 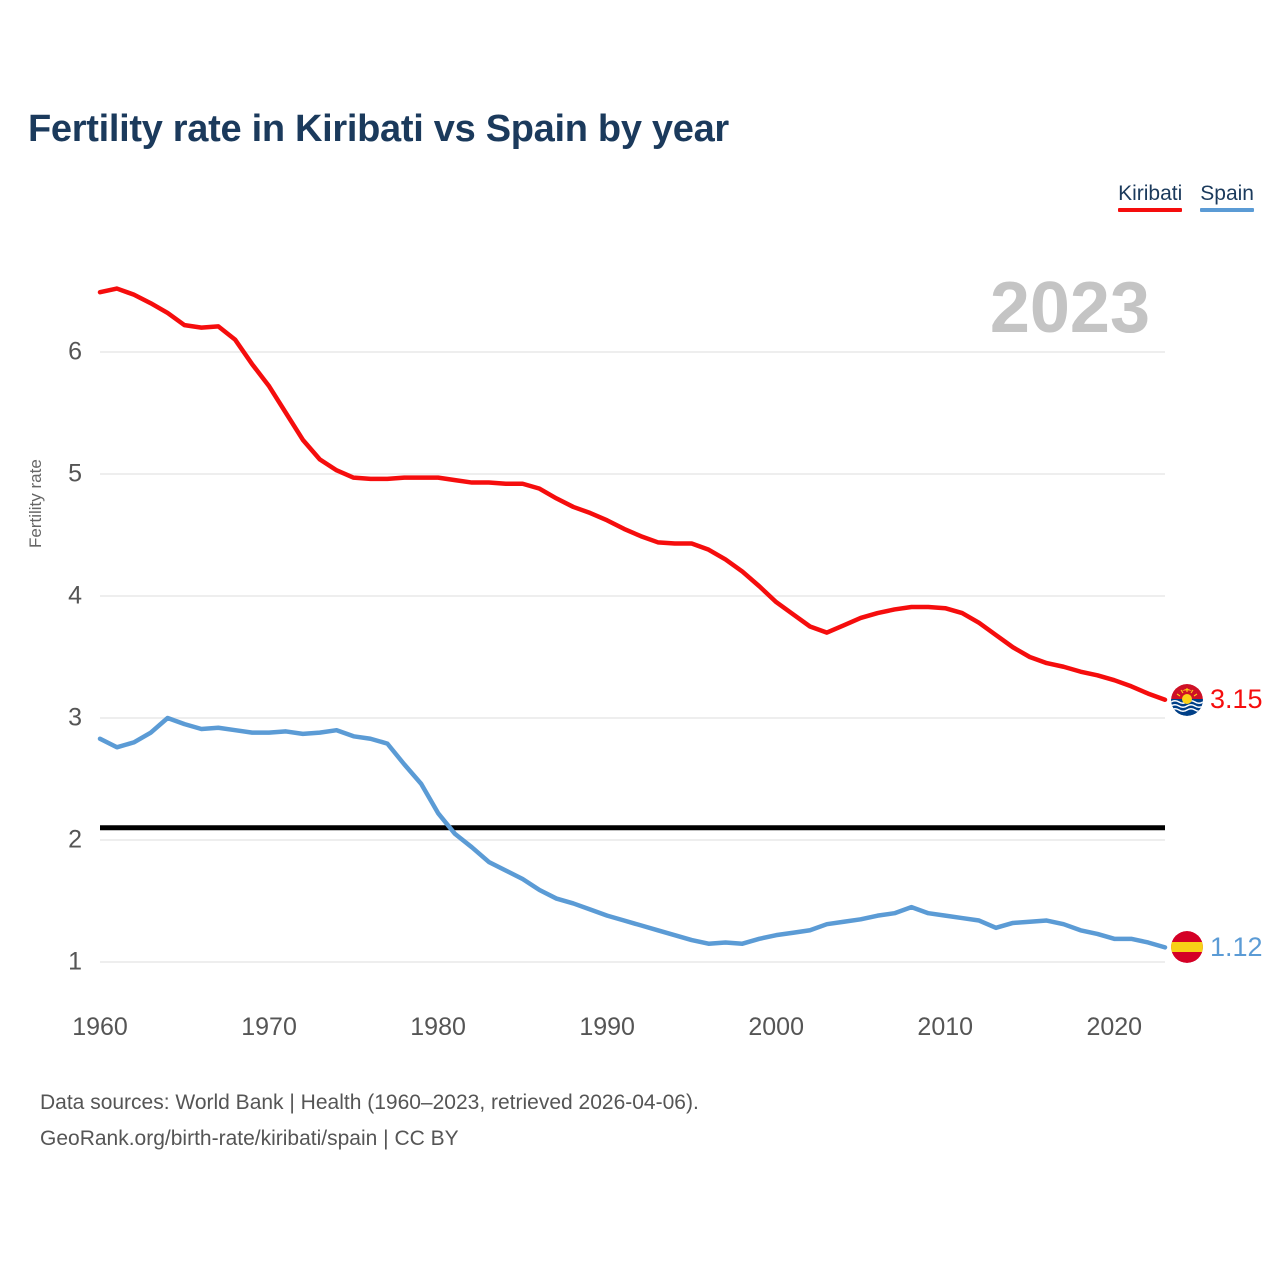 I want to click on legend-item-kiribati: Kiribati, so click(x=1150, y=197).